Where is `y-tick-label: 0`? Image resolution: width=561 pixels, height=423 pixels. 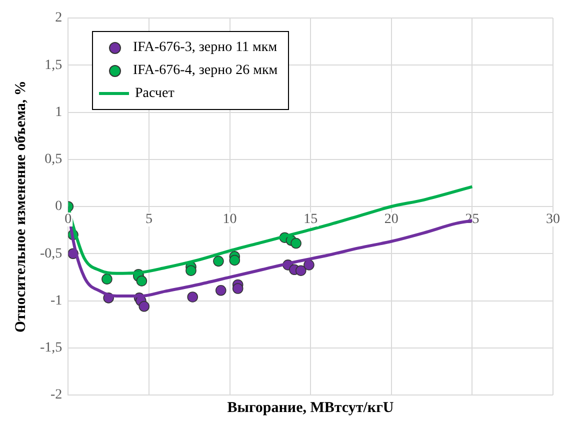
y-tick-label: 0 is located at coordinates (58, 206).